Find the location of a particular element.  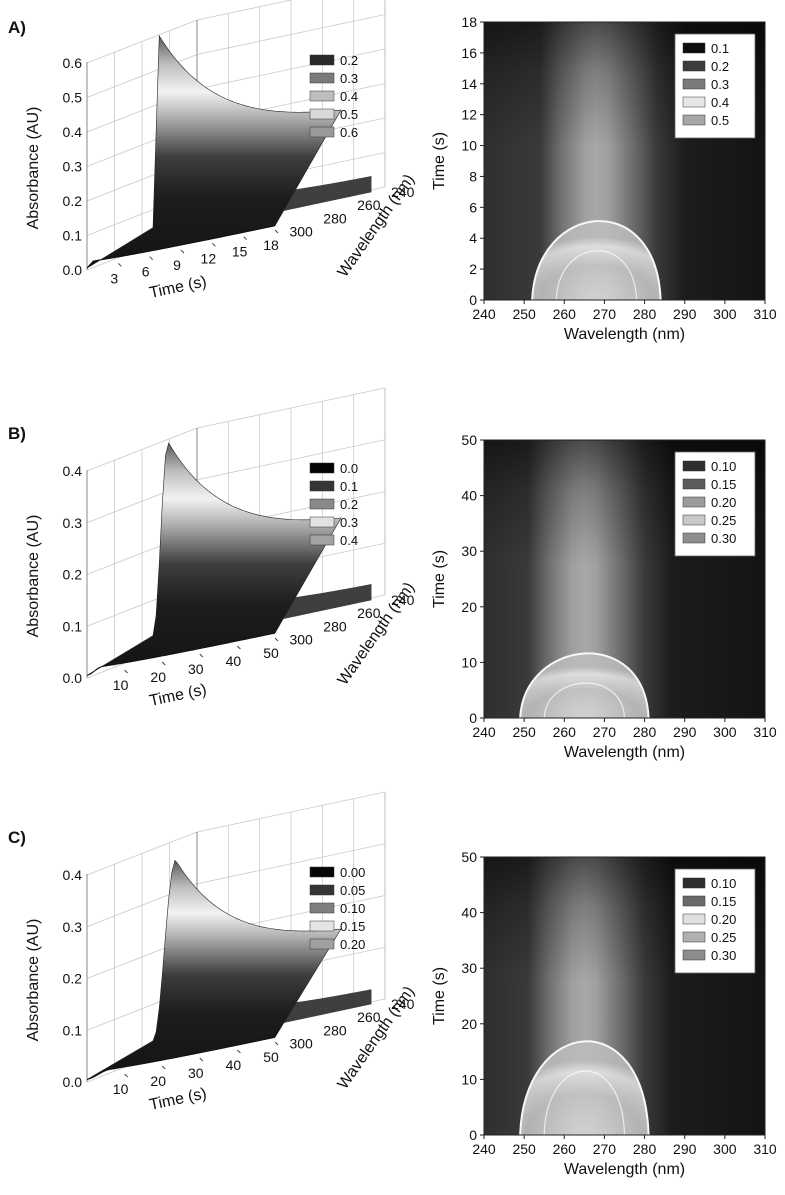

y-tick-label: 40 is located at coordinates (469, 913).